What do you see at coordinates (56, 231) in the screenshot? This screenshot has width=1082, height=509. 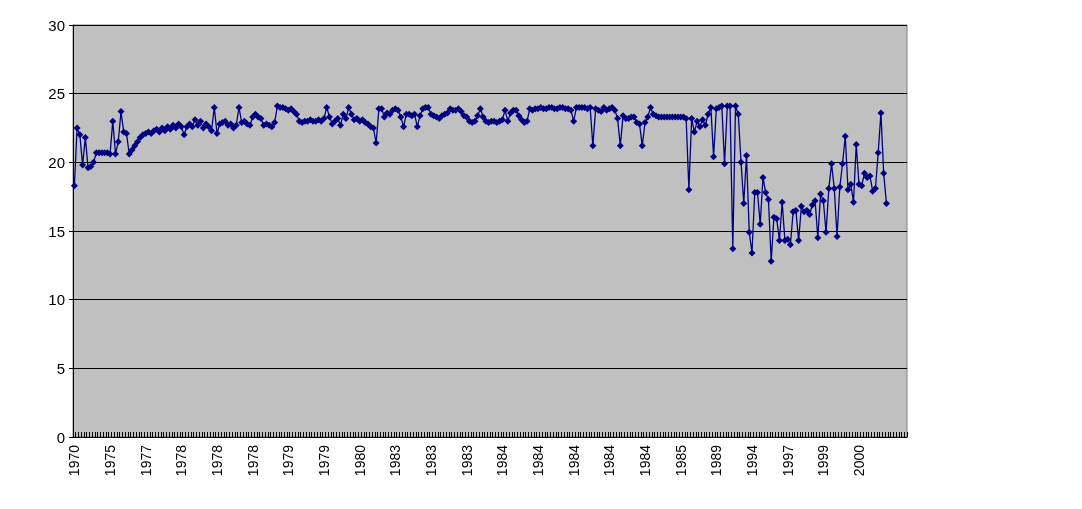 I see `y-tick-label: 15` at bounding box center [56, 231].